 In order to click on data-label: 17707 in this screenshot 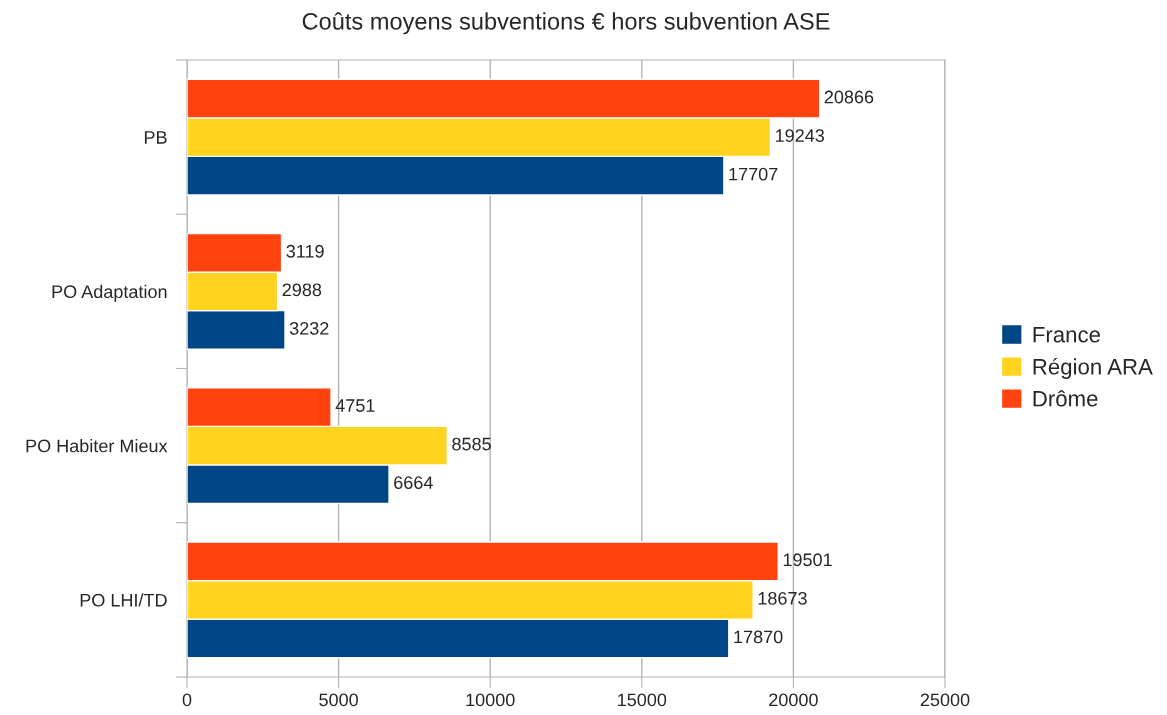, I will do `click(753, 174)`.